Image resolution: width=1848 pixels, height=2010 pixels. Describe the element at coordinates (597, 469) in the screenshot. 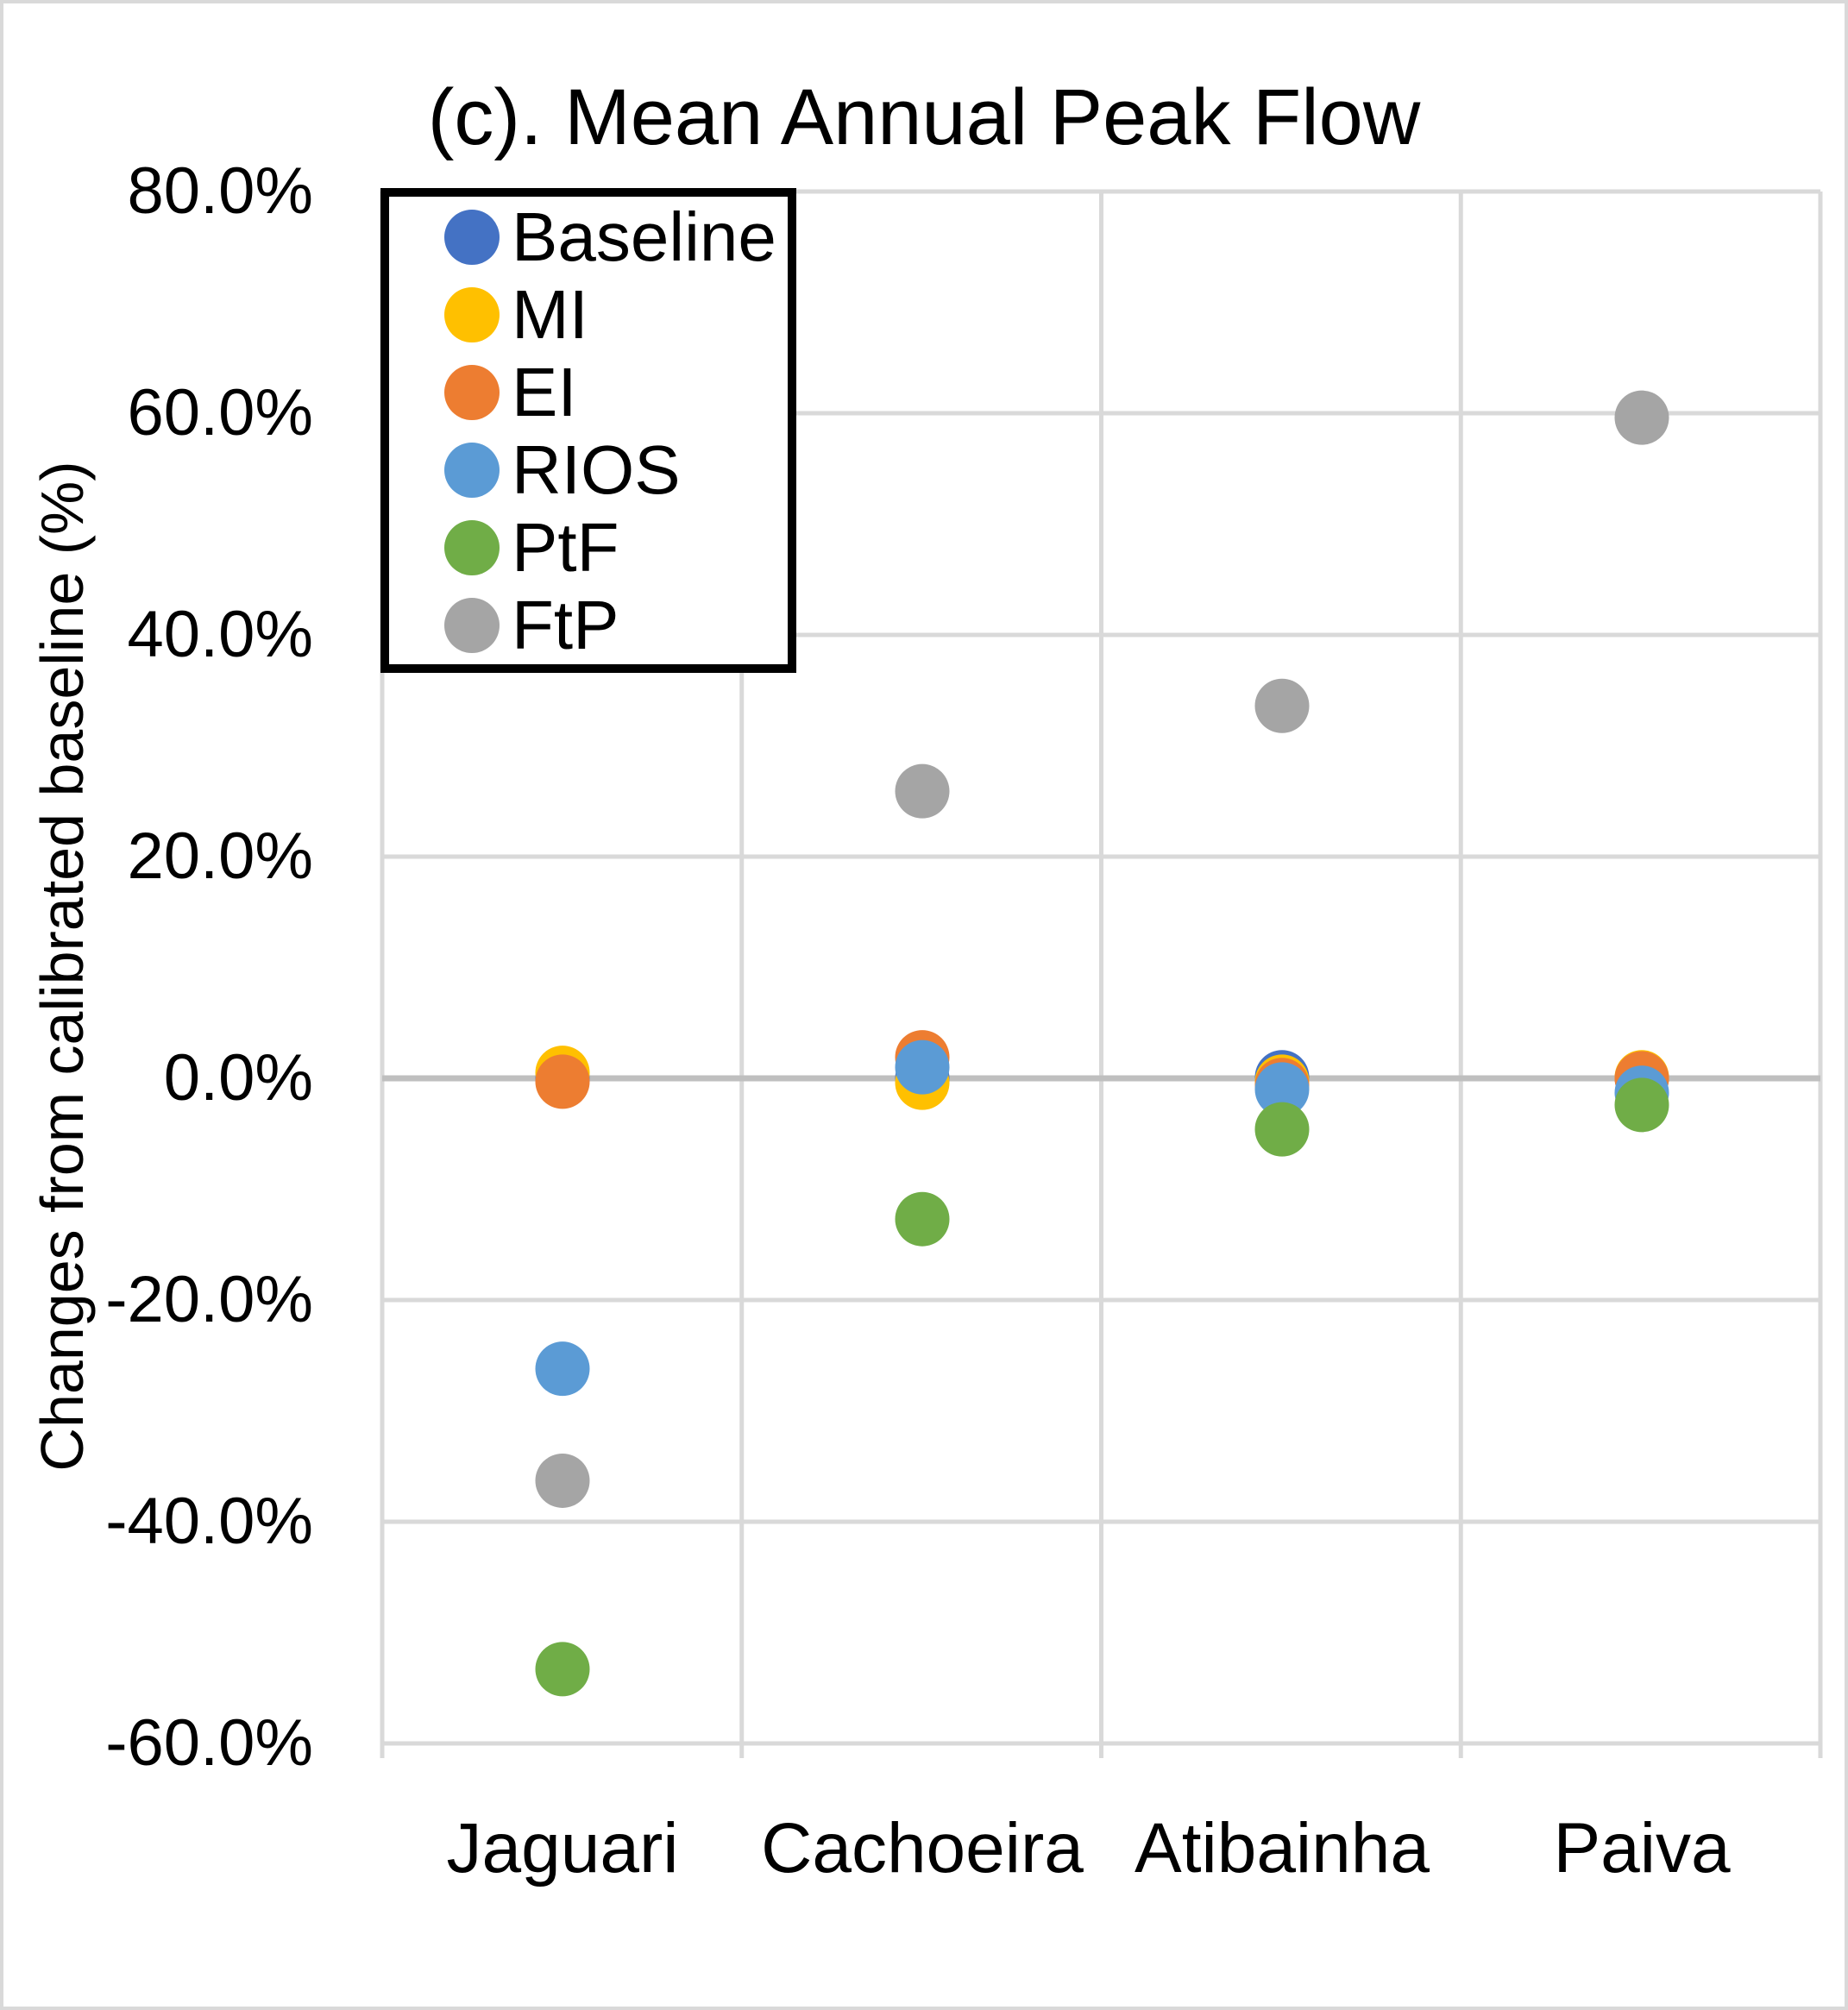

I see `legend-label-rios: RIOS` at that location.